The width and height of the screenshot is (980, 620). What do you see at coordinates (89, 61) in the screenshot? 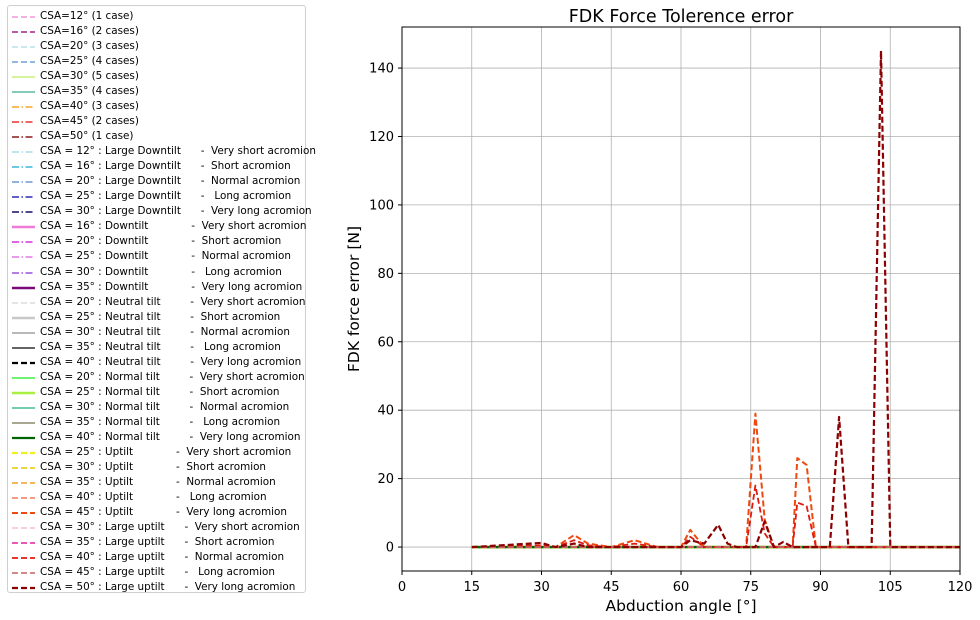
I see `legend-label: CSA=25° (4 cases)` at bounding box center [89, 61].